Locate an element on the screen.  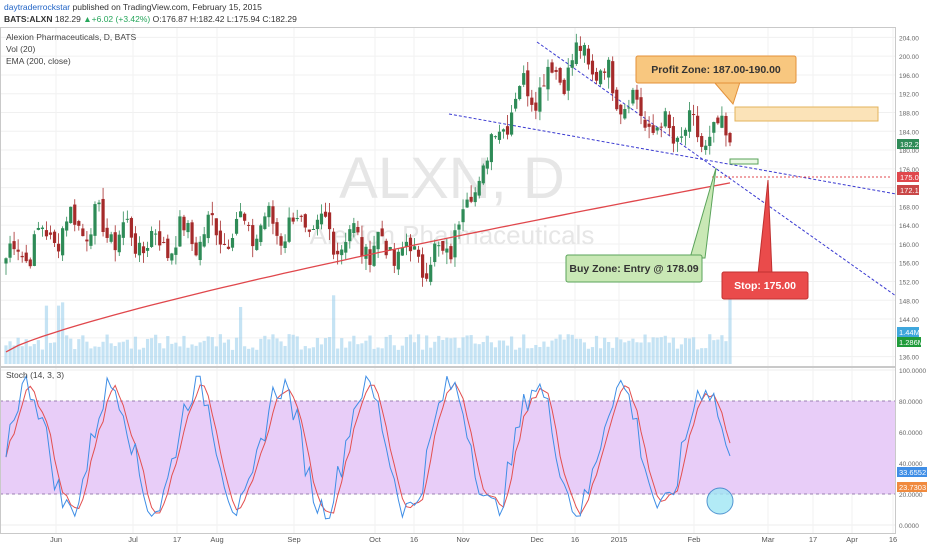
author-link: daytraderrockstar is located at coordinates (37, 7).